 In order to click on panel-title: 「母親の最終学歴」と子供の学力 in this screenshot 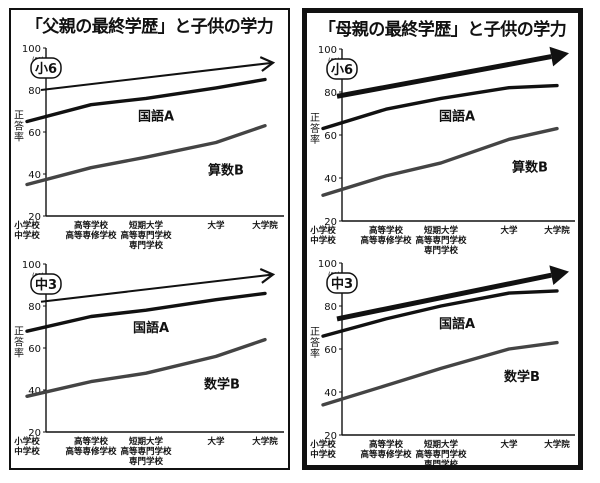, I will do `click(442, 30)`.